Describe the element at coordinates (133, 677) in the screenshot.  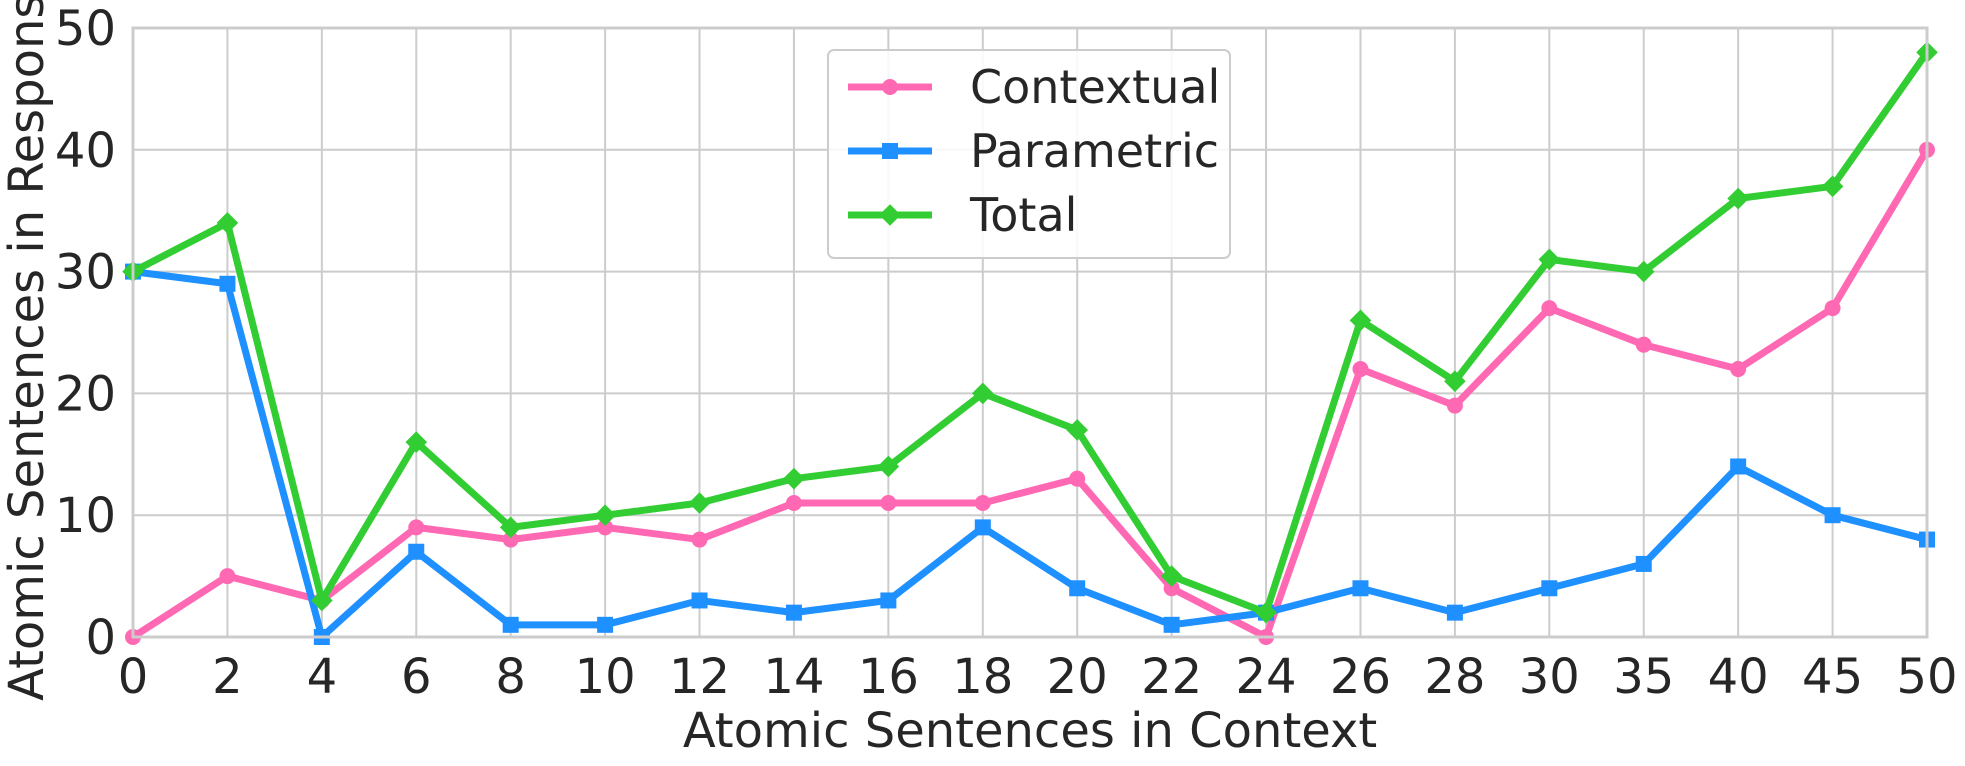
I see `x-tick-label: 0` at that location.